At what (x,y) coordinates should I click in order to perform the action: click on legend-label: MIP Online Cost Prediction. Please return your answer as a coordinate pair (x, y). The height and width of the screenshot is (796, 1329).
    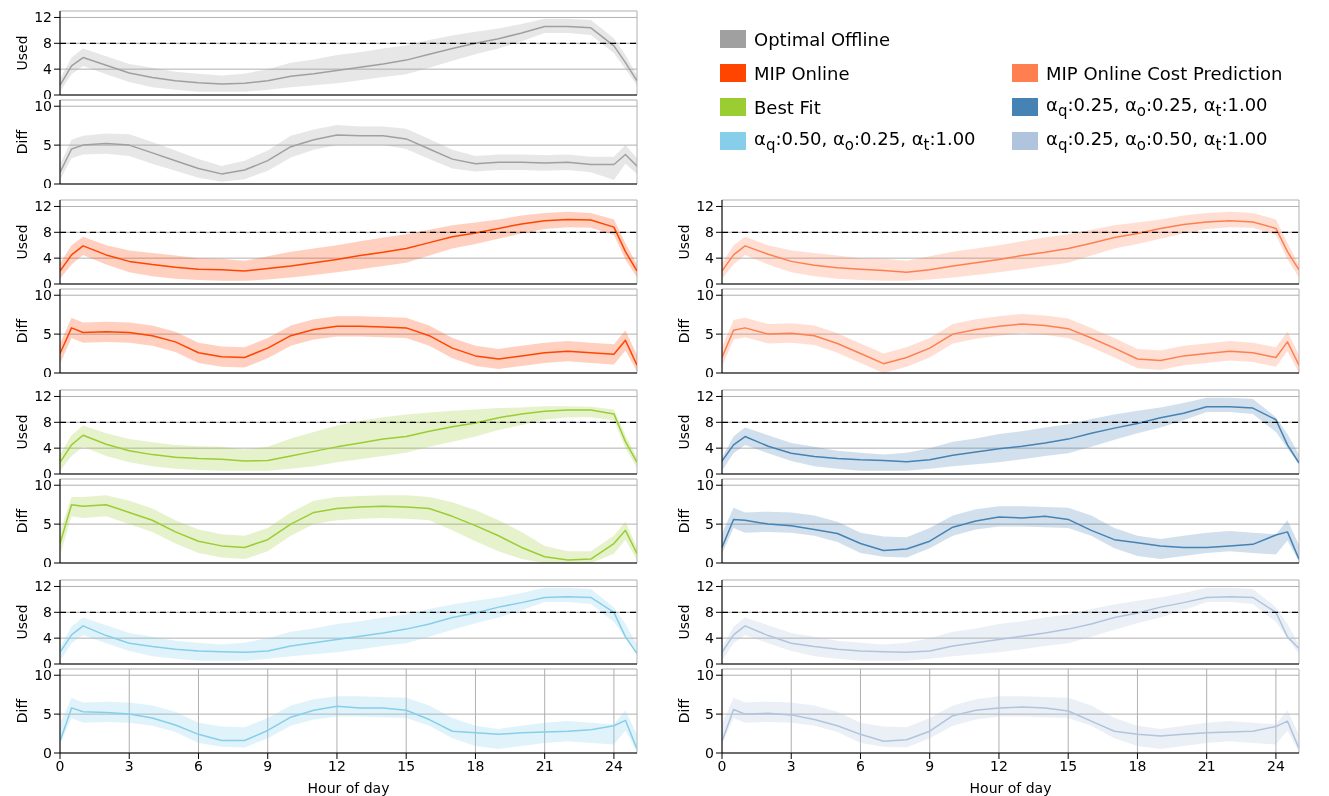
    Looking at the image, I should click on (1164, 73).